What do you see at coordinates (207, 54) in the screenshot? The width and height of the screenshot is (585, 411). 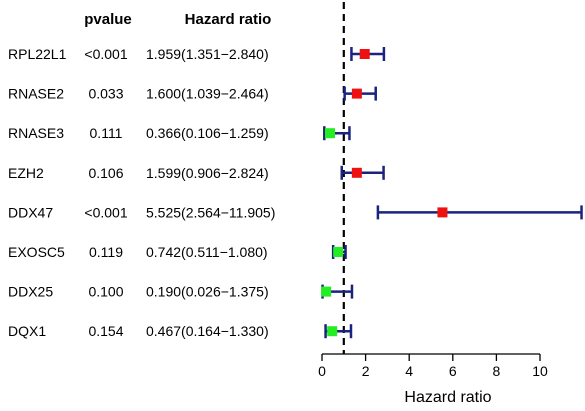 I see `hr-cell: 1.959(1.351−2.840)` at bounding box center [207, 54].